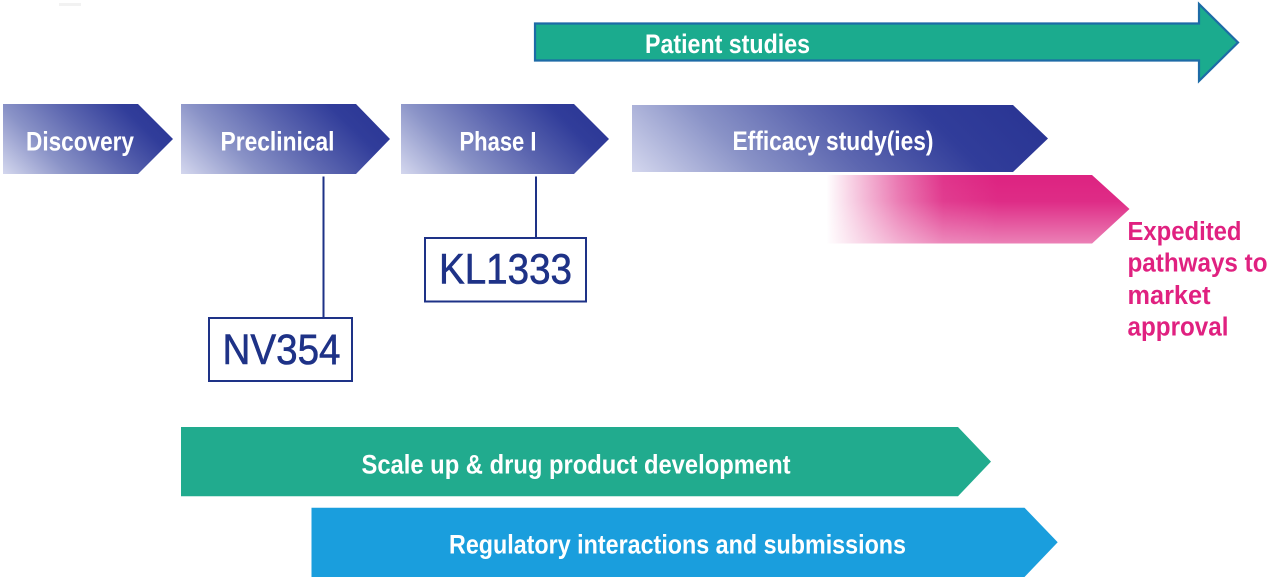  Describe the element at coordinates (1169, 296) in the screenshot. I see `svg-text: market` at that location.